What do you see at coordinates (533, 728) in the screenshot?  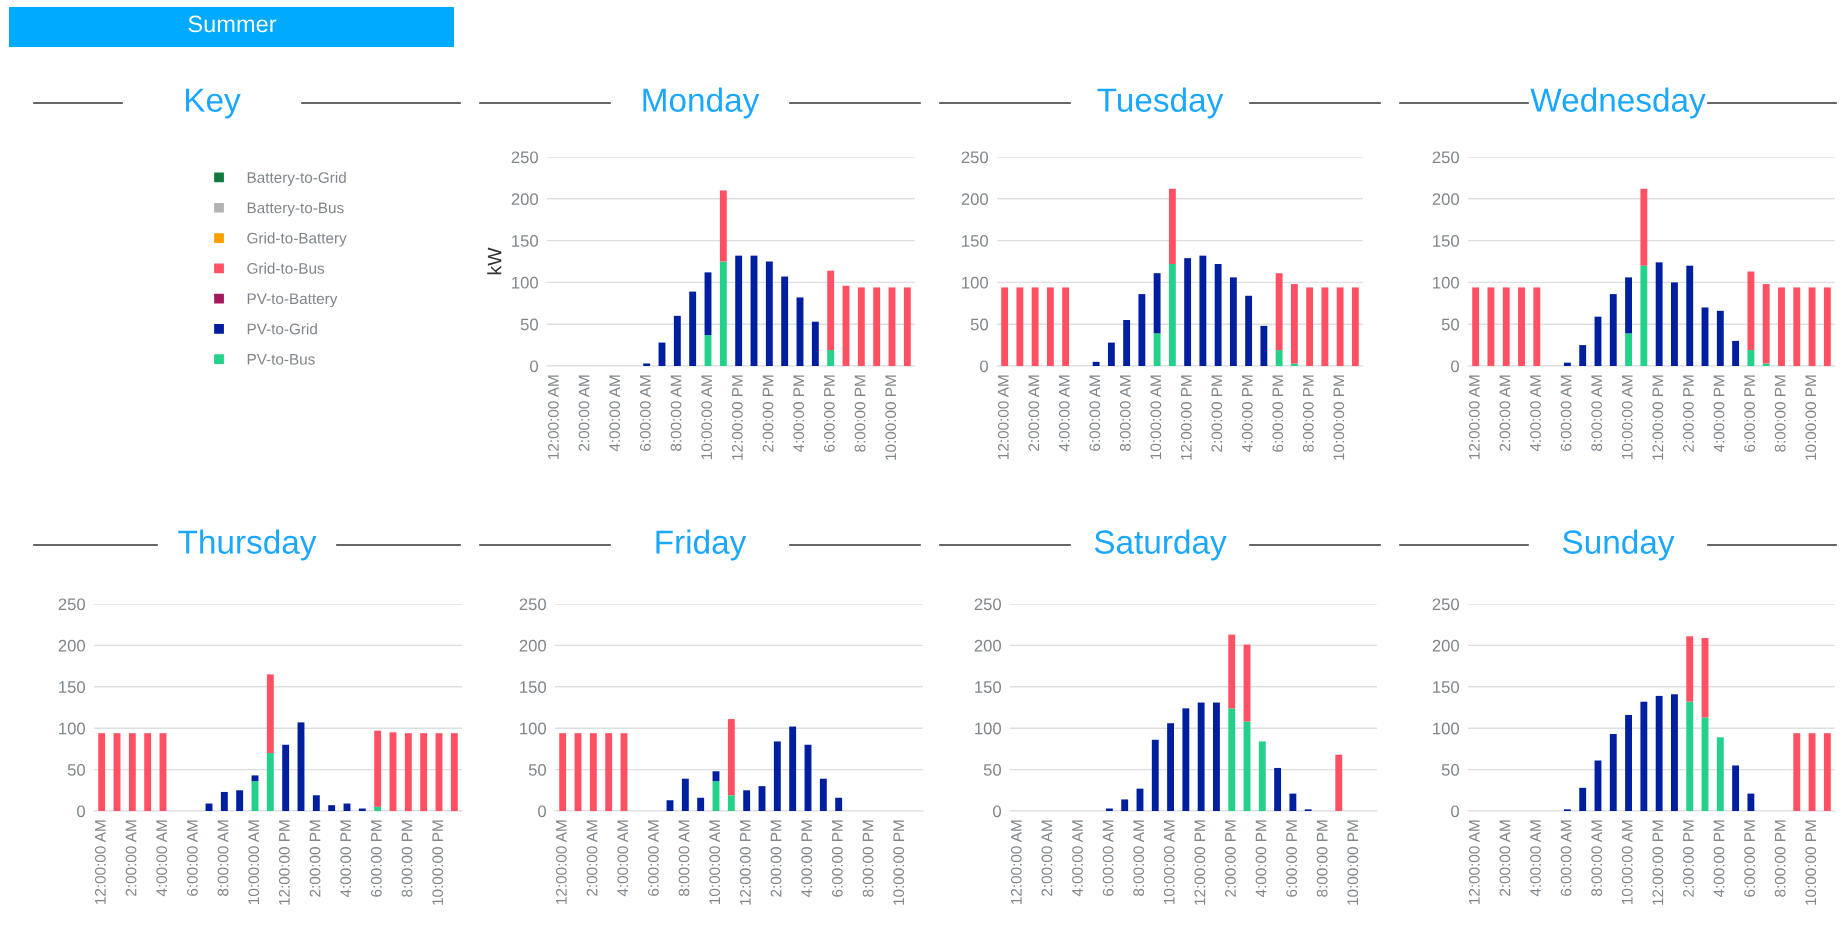 I see `y-tick-label: 100` at bounding box center [533, 728].